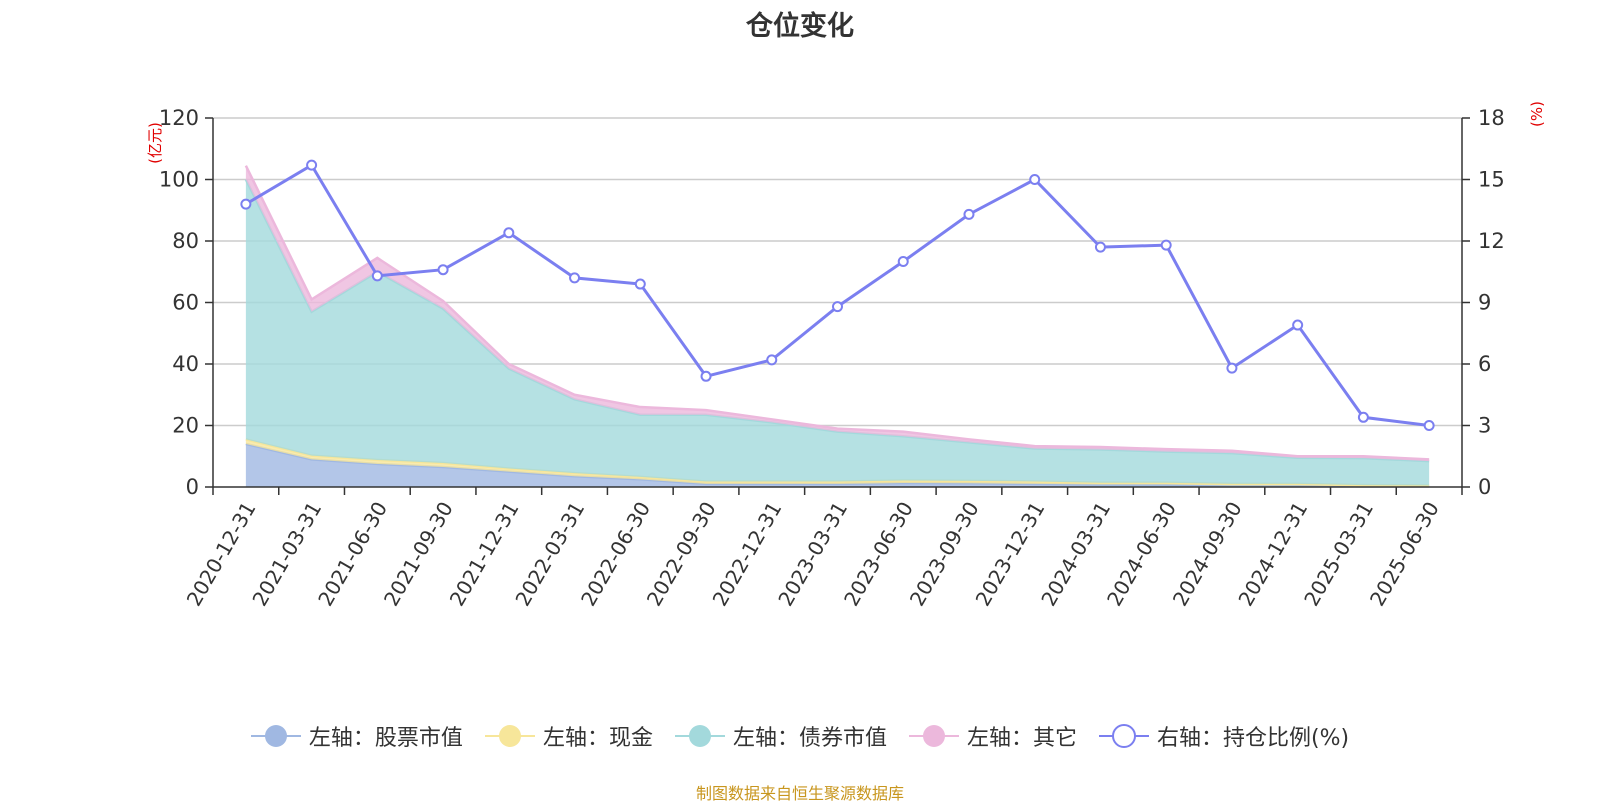 The image size is (1600, 804). What do you see at coordinates (1021, 738) in the screenshot?
I see `legend-label: 左轴：其它` at bounding box center [1021, 738].